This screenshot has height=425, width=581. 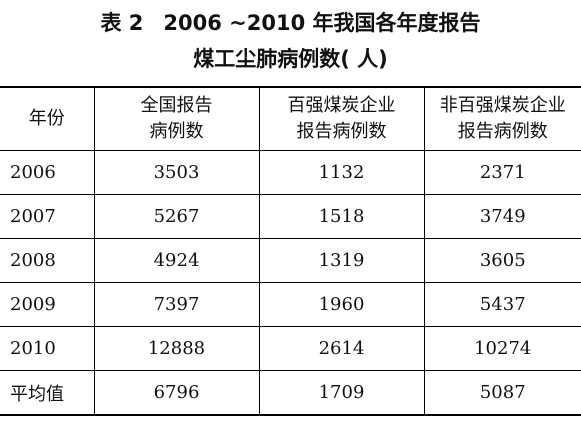 I want to click on non-top100-cases-cell: 10274, so click(x=503, y=348).